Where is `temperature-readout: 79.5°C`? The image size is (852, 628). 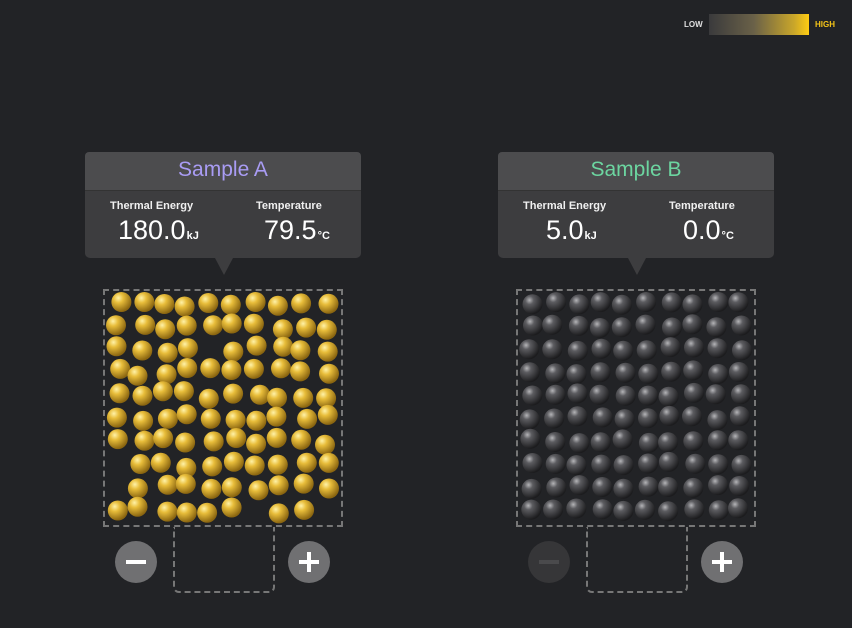 temperature-readout: 79.5°C is located at coordinates (297, 230).